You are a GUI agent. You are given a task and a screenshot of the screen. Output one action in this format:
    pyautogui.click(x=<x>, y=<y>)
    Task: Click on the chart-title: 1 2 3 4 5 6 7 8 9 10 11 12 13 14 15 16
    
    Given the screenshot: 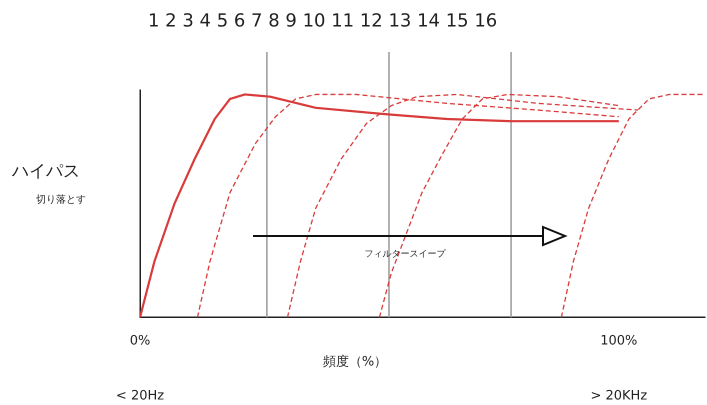 What is the action you would take?
    pyautogui.click(x=323, y=21)
    